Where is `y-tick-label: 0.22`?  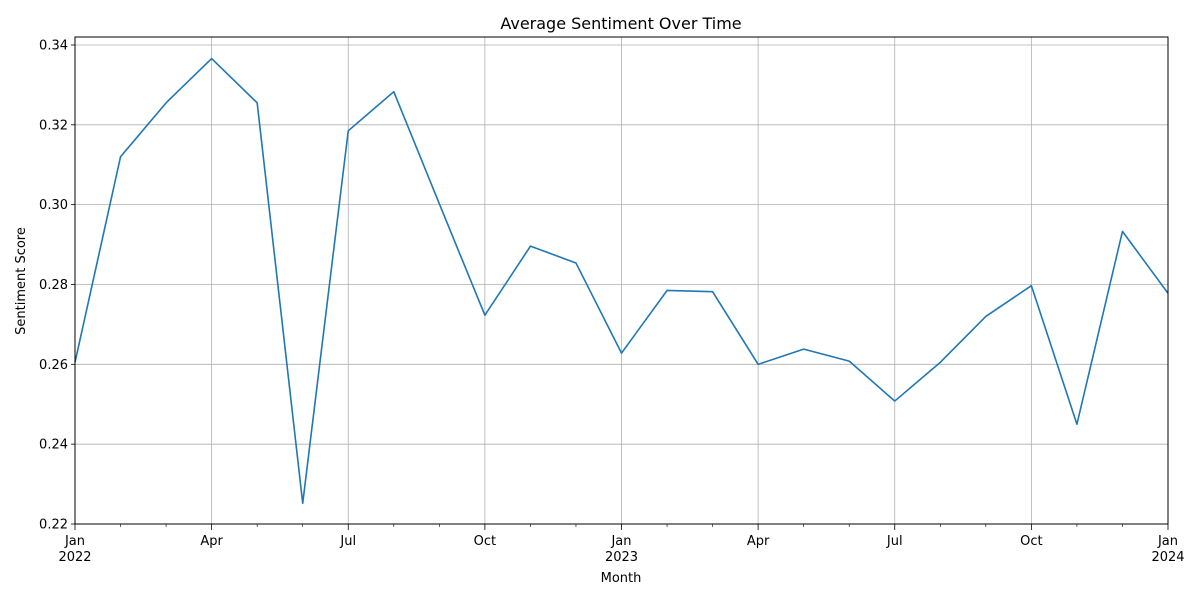 y-tick-label: 0.22 is located at coordinates (53, 525).